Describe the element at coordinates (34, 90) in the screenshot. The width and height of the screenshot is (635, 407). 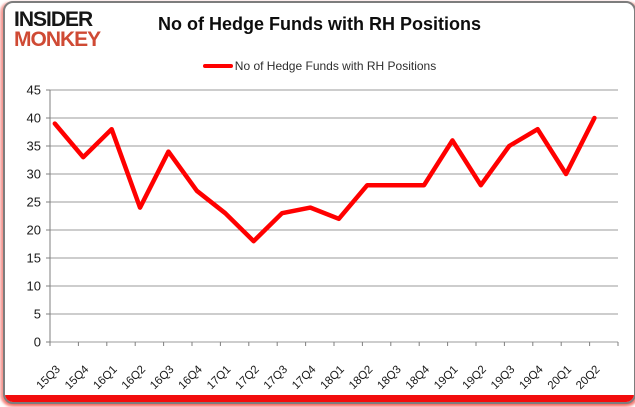
I see `y-axis-label: 45` at that location.